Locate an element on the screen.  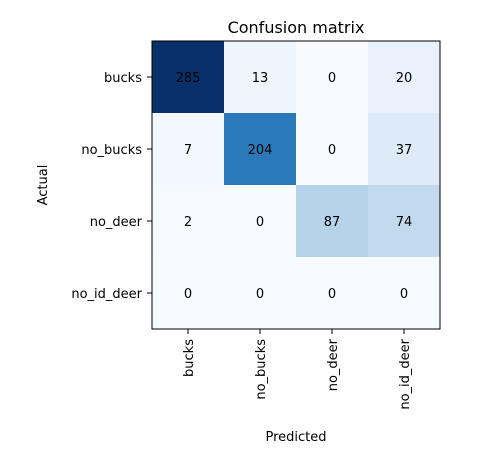
heatmap-cell-no_bucks-bucks is located at coordinates (188, 149).